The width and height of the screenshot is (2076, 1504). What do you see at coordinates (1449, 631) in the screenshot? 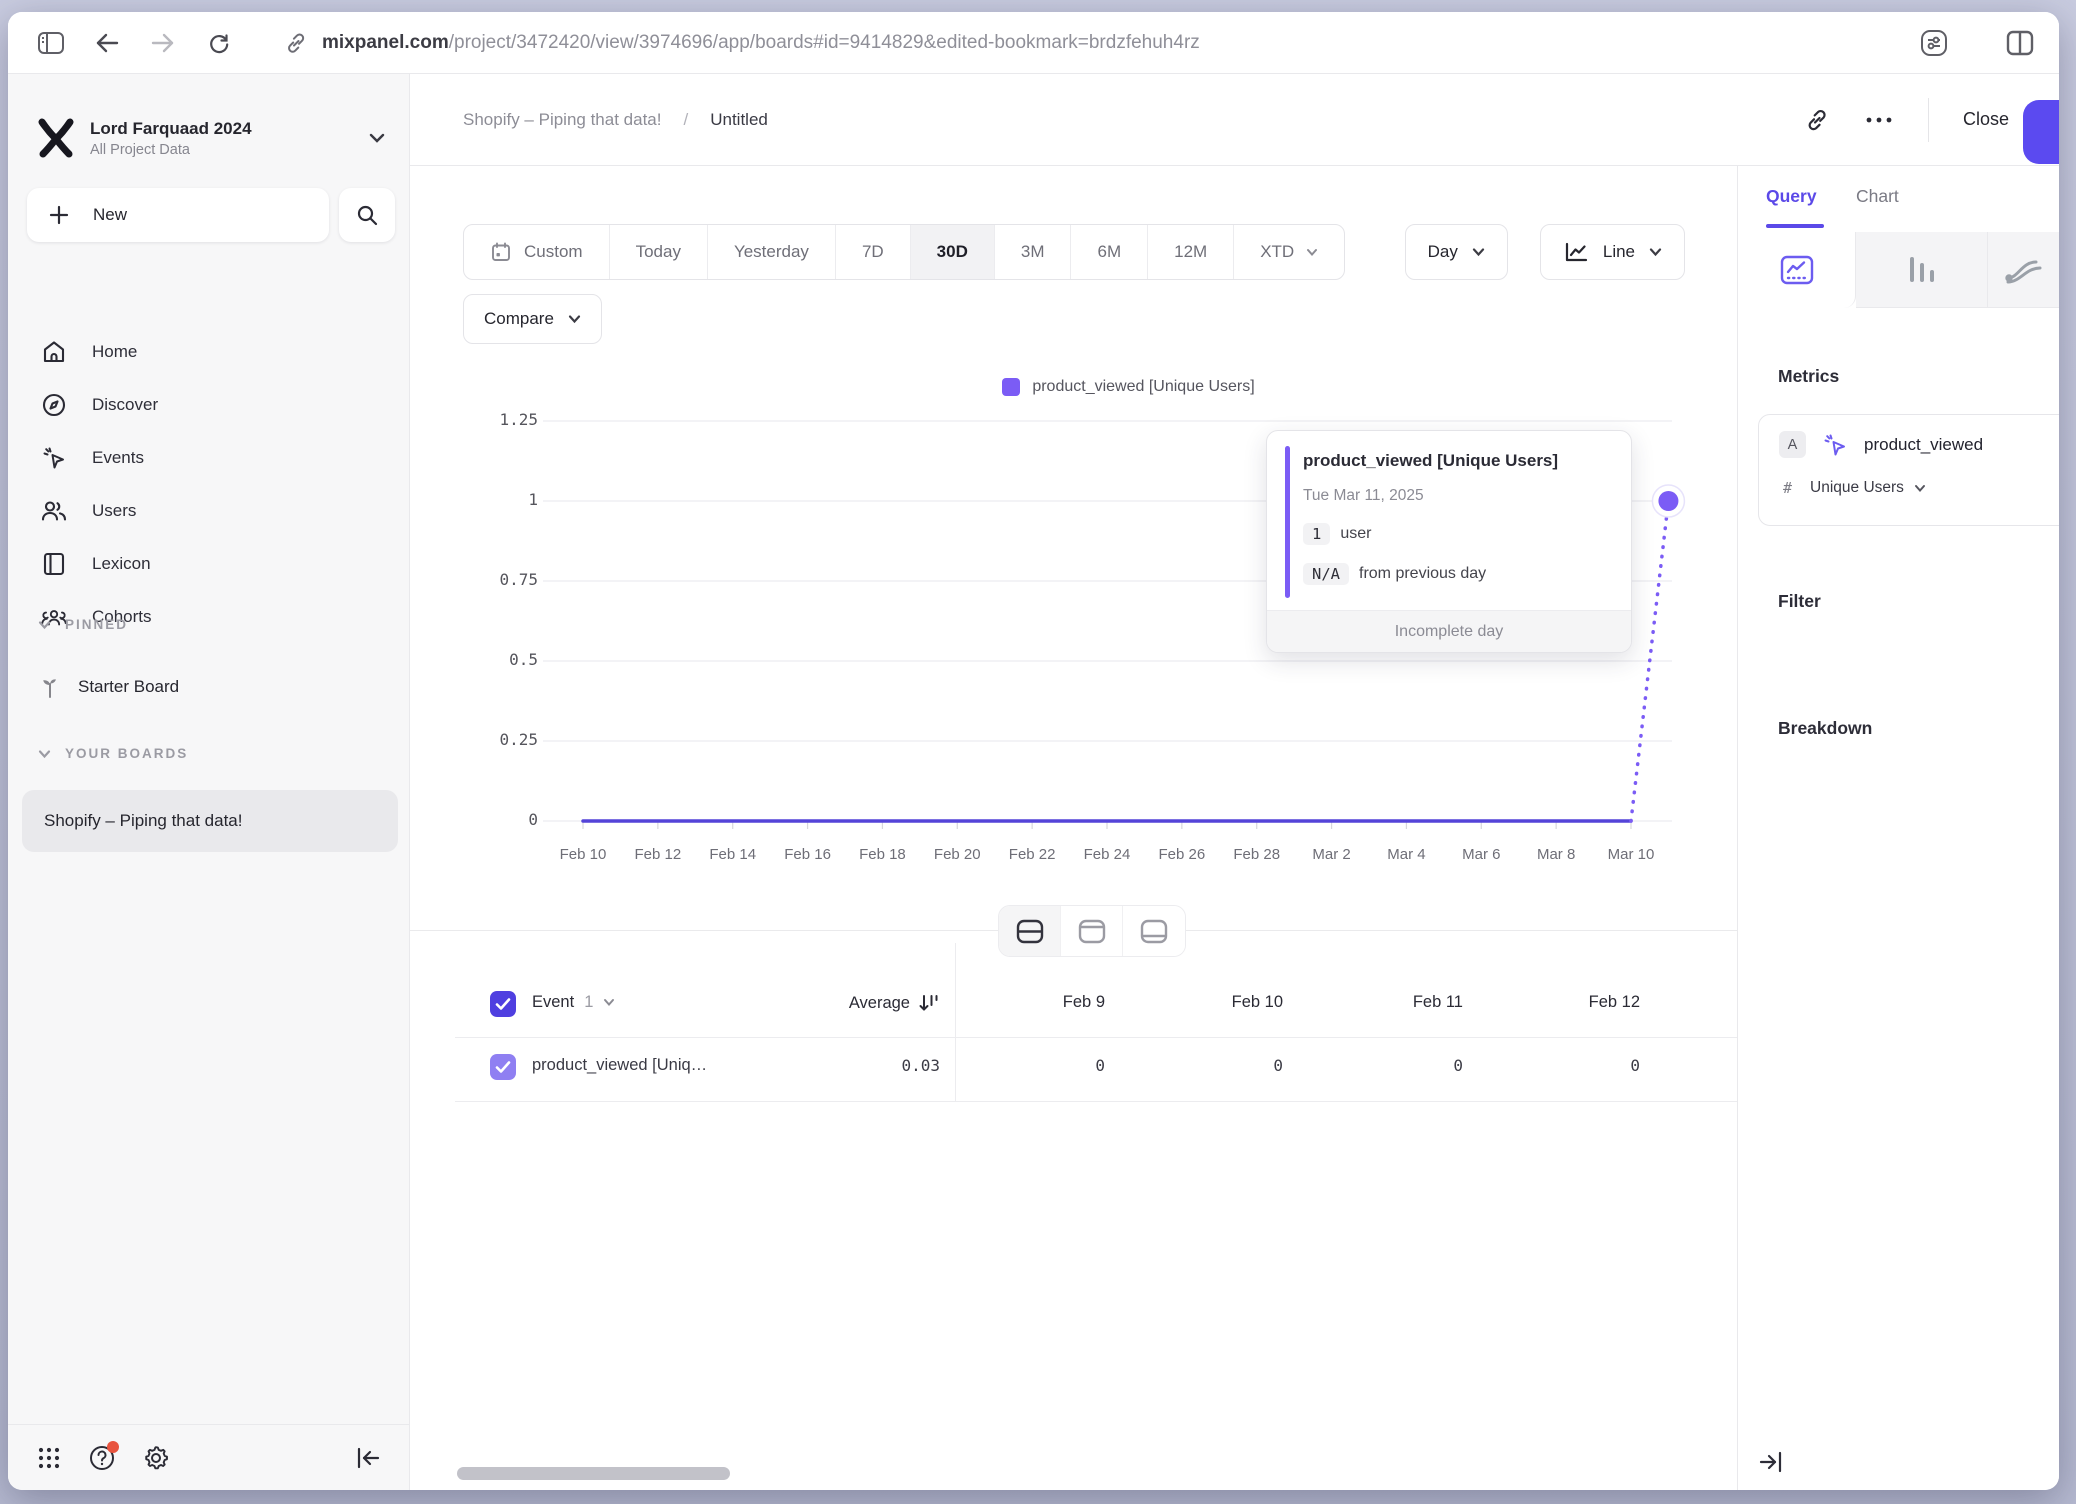
I see `tooltip-footer: Incomplete day` at bounding box center [1449, 631].